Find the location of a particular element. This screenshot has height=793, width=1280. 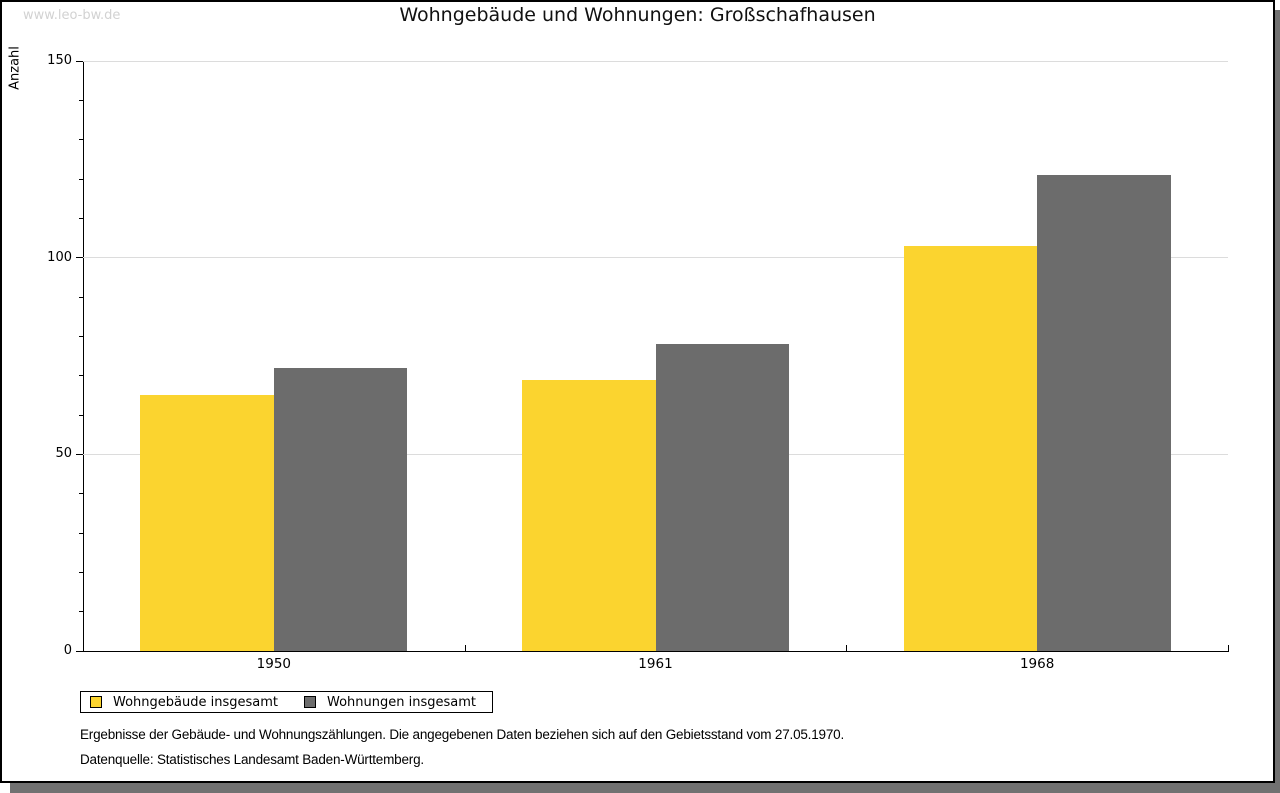

bar-1961-series0 is located at coordinates (589, 515).